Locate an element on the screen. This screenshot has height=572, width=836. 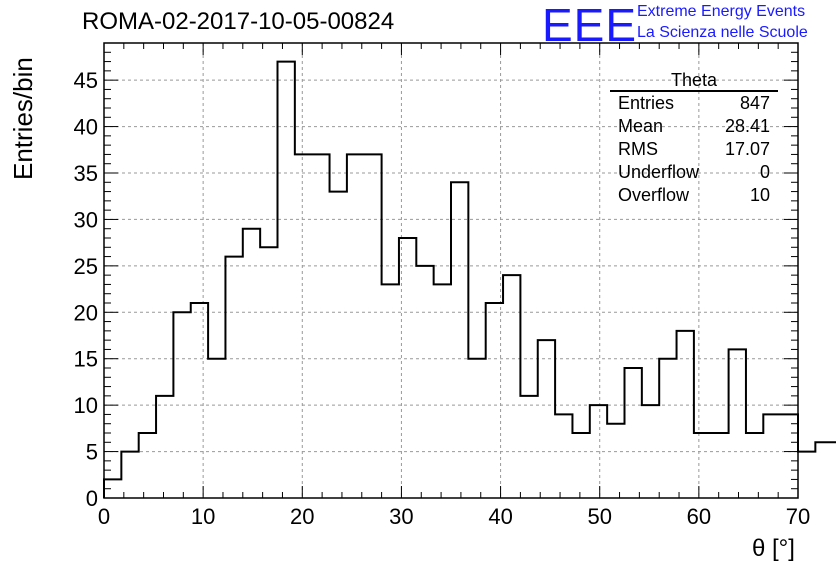
logo-line-1: Extreme Energy Events is located at coordinates (721, 11).